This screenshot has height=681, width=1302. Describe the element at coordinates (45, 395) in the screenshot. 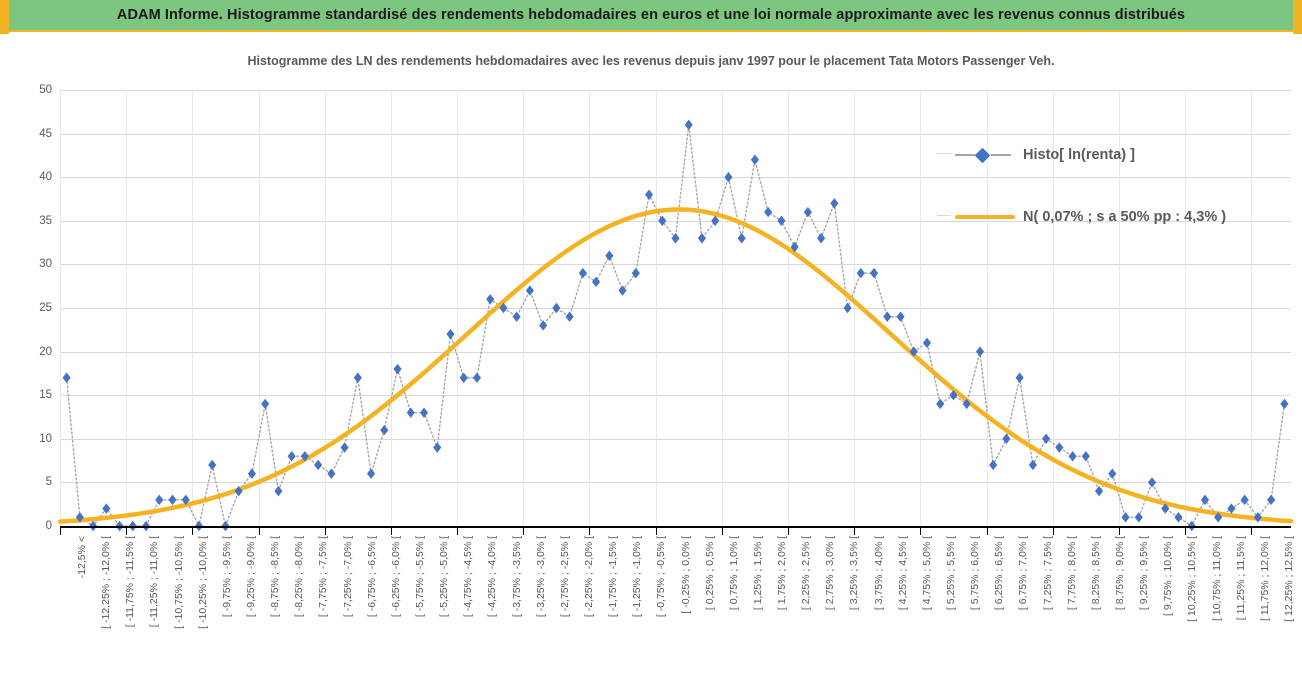

I see `y-axis-tick-label: 15` at that location.